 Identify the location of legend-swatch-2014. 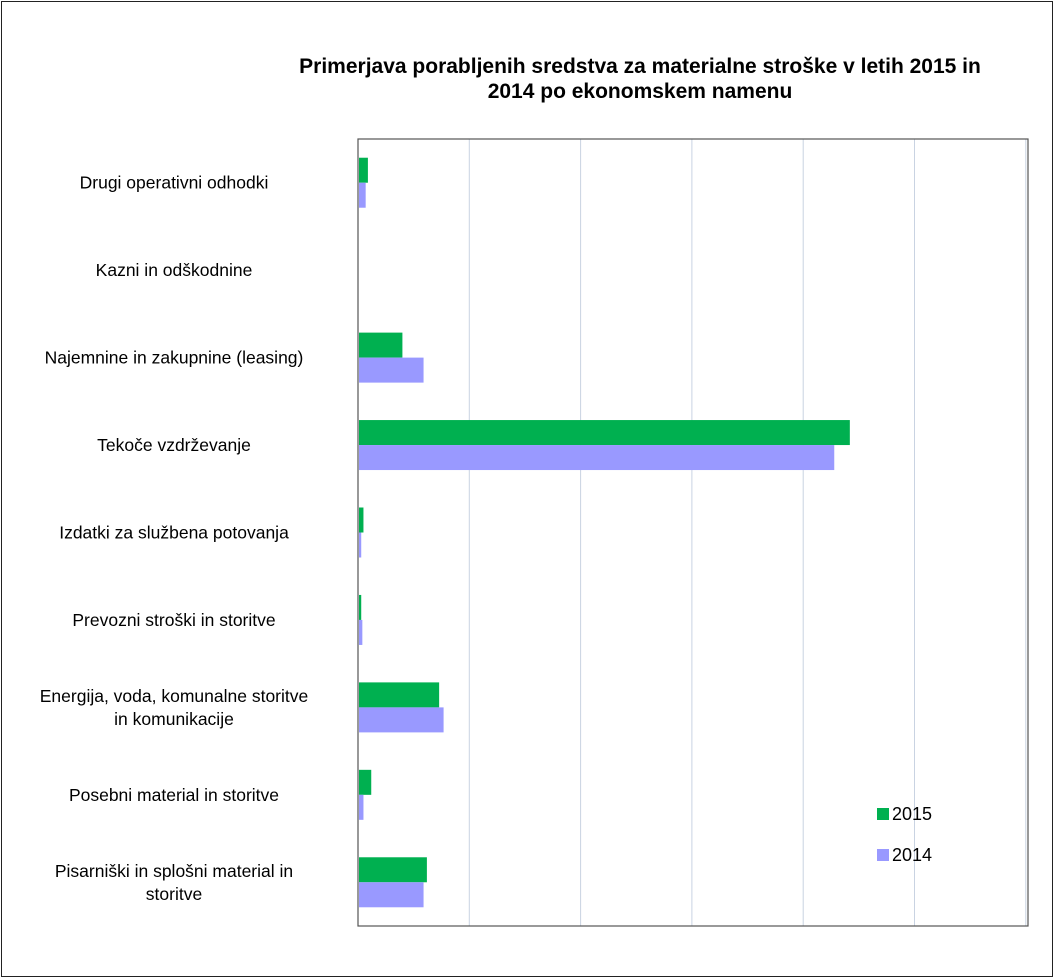
(883, 855).